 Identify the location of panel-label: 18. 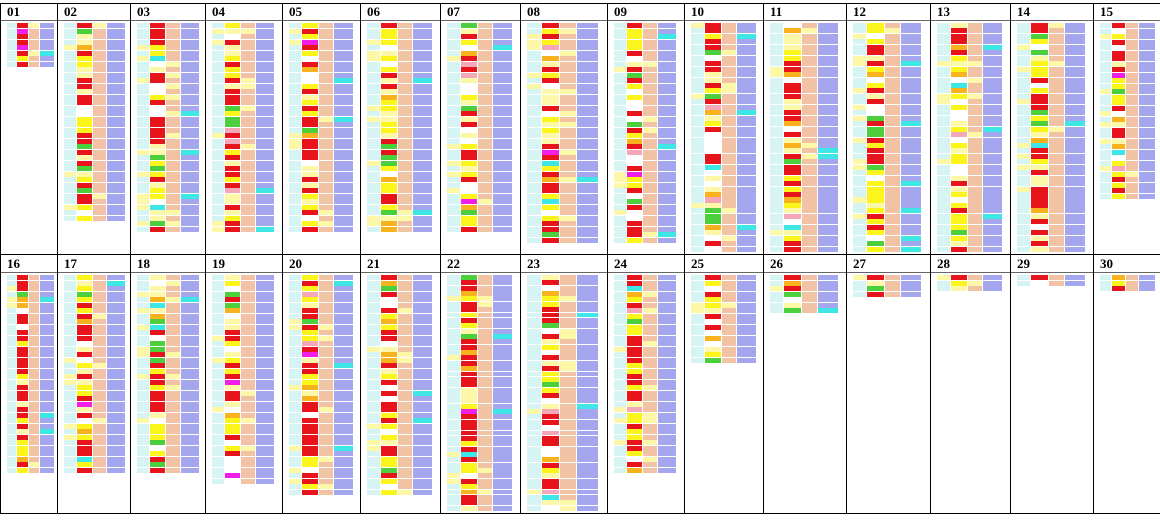
(143, 263).